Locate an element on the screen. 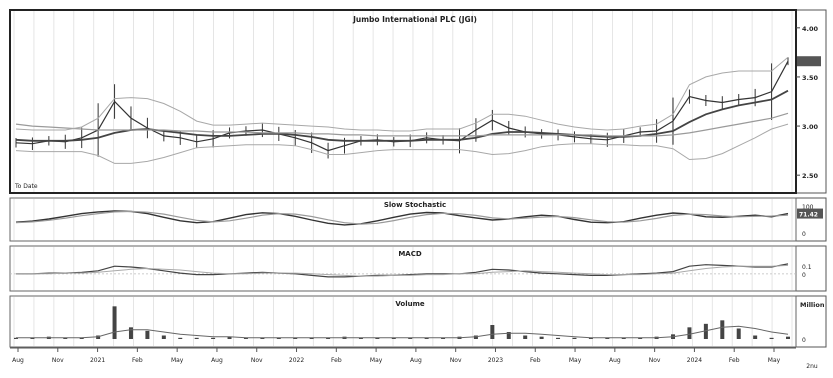  stochastic-axis-tick-label: 100 is located at coordinates (808, 207).